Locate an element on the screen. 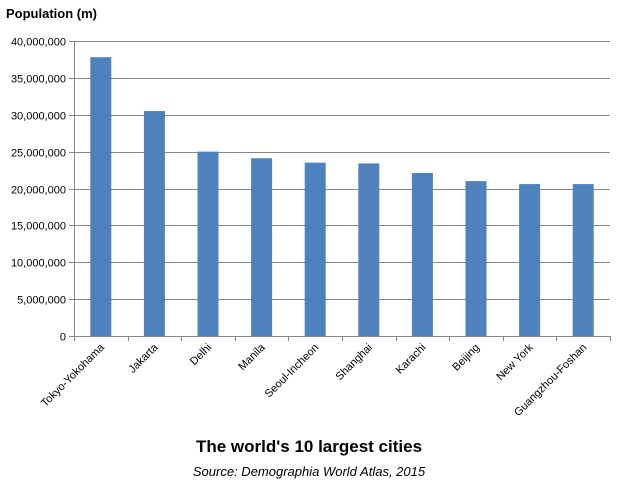  x-tick-label: Seoul-Incheon is located at coordinates (292, 371).